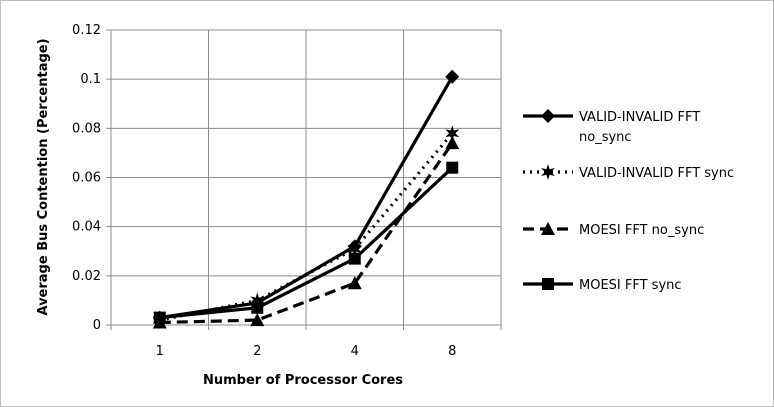  Describe the element at coordinates (90, 79) in the screenshot. I see `y-tick-label: 0.1` at that location.